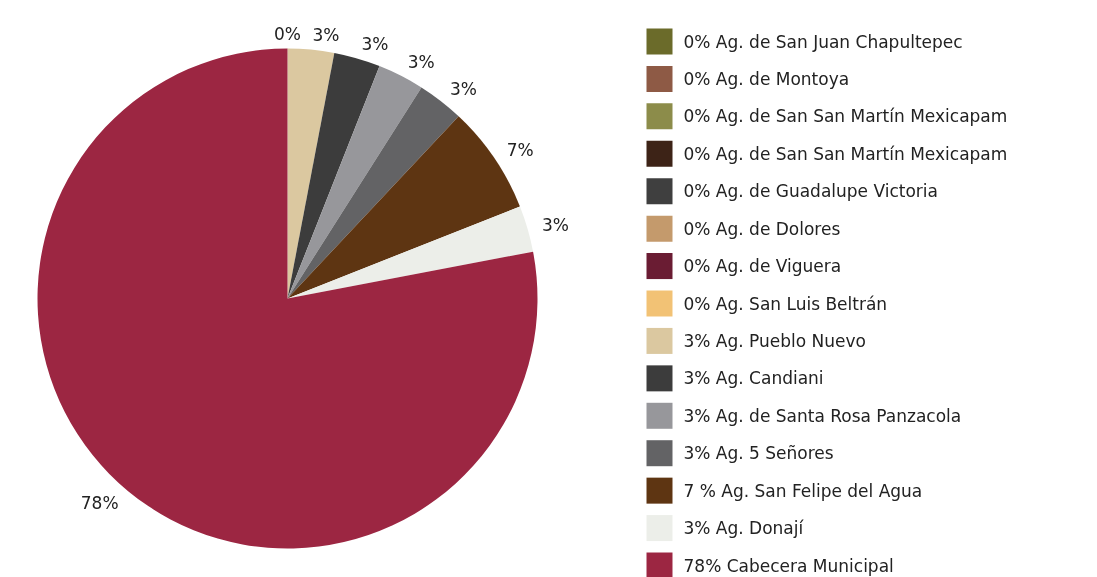  I want to click on legend-label: 3% Ag. 5 Señores, so click(758, 453).